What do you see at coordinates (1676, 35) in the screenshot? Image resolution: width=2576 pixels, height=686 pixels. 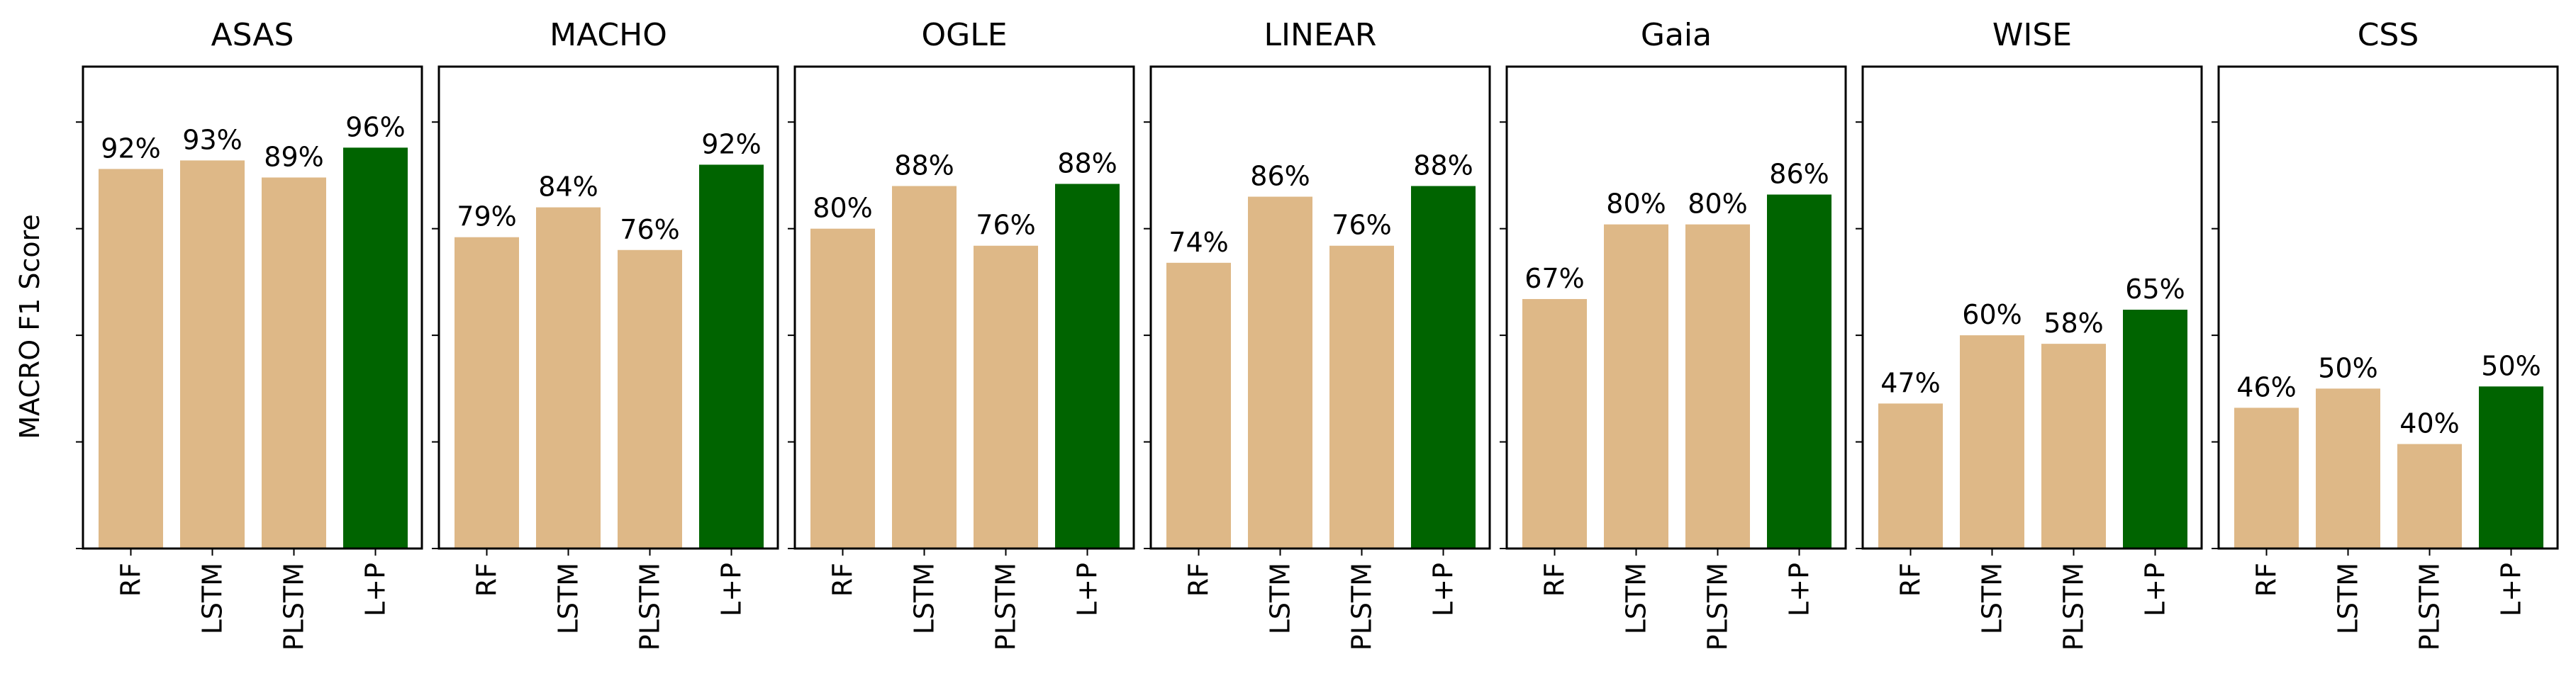 I see `panel-title: Gaia` at bounding box center [1676, 35].